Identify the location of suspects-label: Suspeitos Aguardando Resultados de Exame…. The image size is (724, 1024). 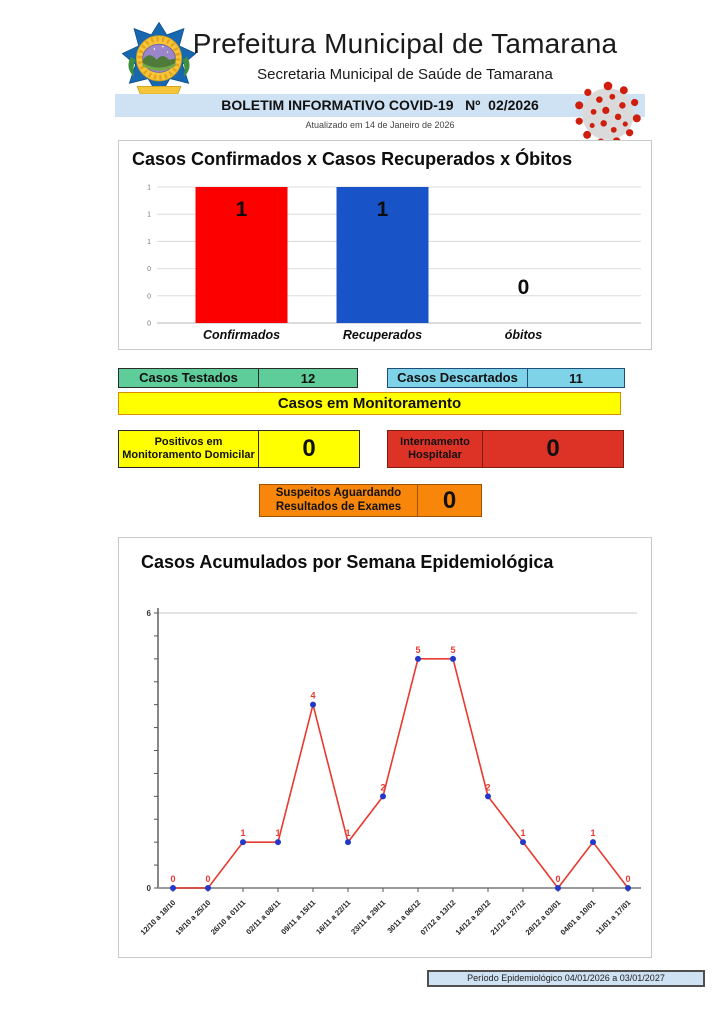
(339, 500).